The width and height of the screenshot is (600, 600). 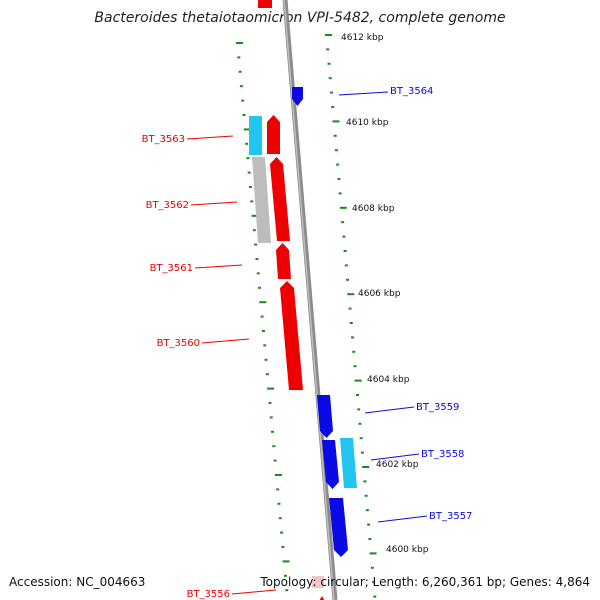 What do you see at coordinates (379, 294) in the screenshot?
I see `tick-label: 4606 kbp` at bounding box center [379, 294].